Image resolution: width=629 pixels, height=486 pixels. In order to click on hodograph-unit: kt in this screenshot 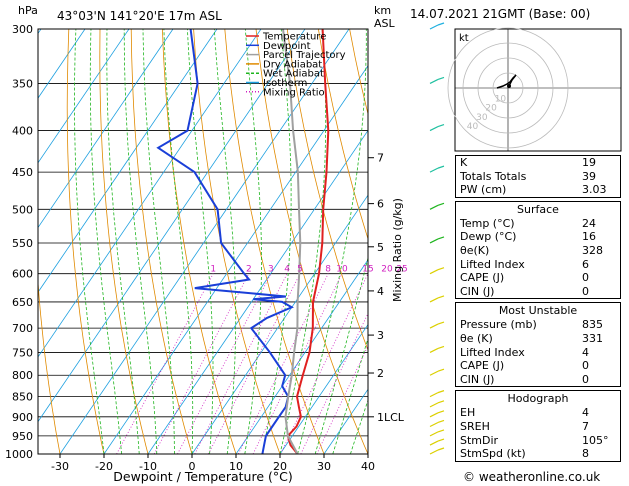, I will do `click(464, 38)`.